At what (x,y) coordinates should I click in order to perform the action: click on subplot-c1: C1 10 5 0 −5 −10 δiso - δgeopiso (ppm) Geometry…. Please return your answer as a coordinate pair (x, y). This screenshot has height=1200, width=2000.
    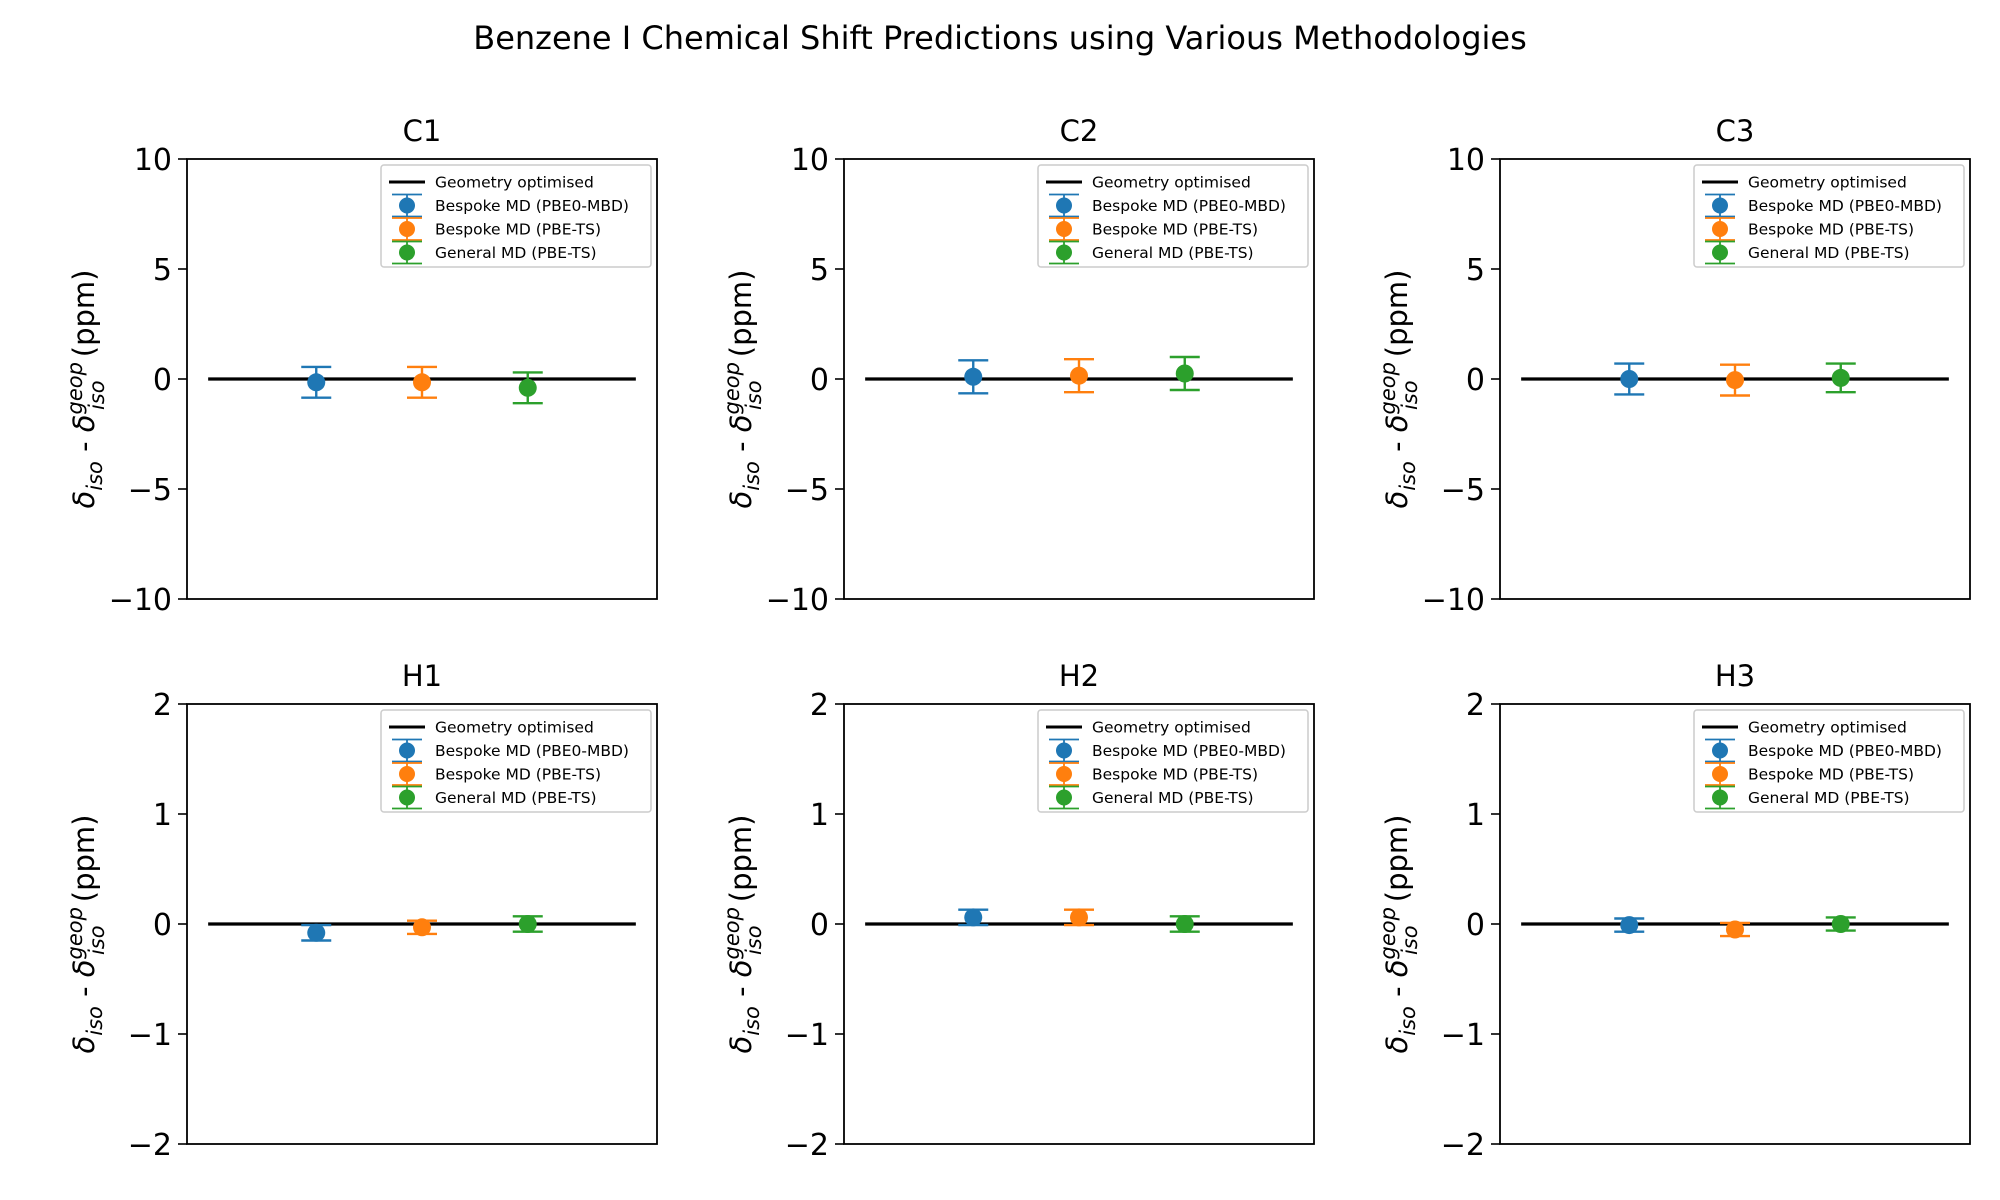
    Looking at the image, I should click on (360, 366).